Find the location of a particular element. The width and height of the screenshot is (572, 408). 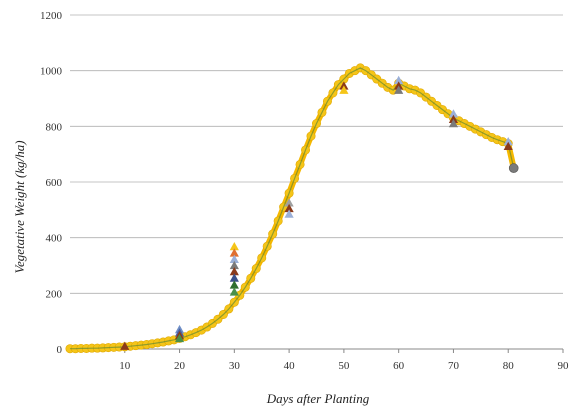

axes is located at coordinates (317, 350).